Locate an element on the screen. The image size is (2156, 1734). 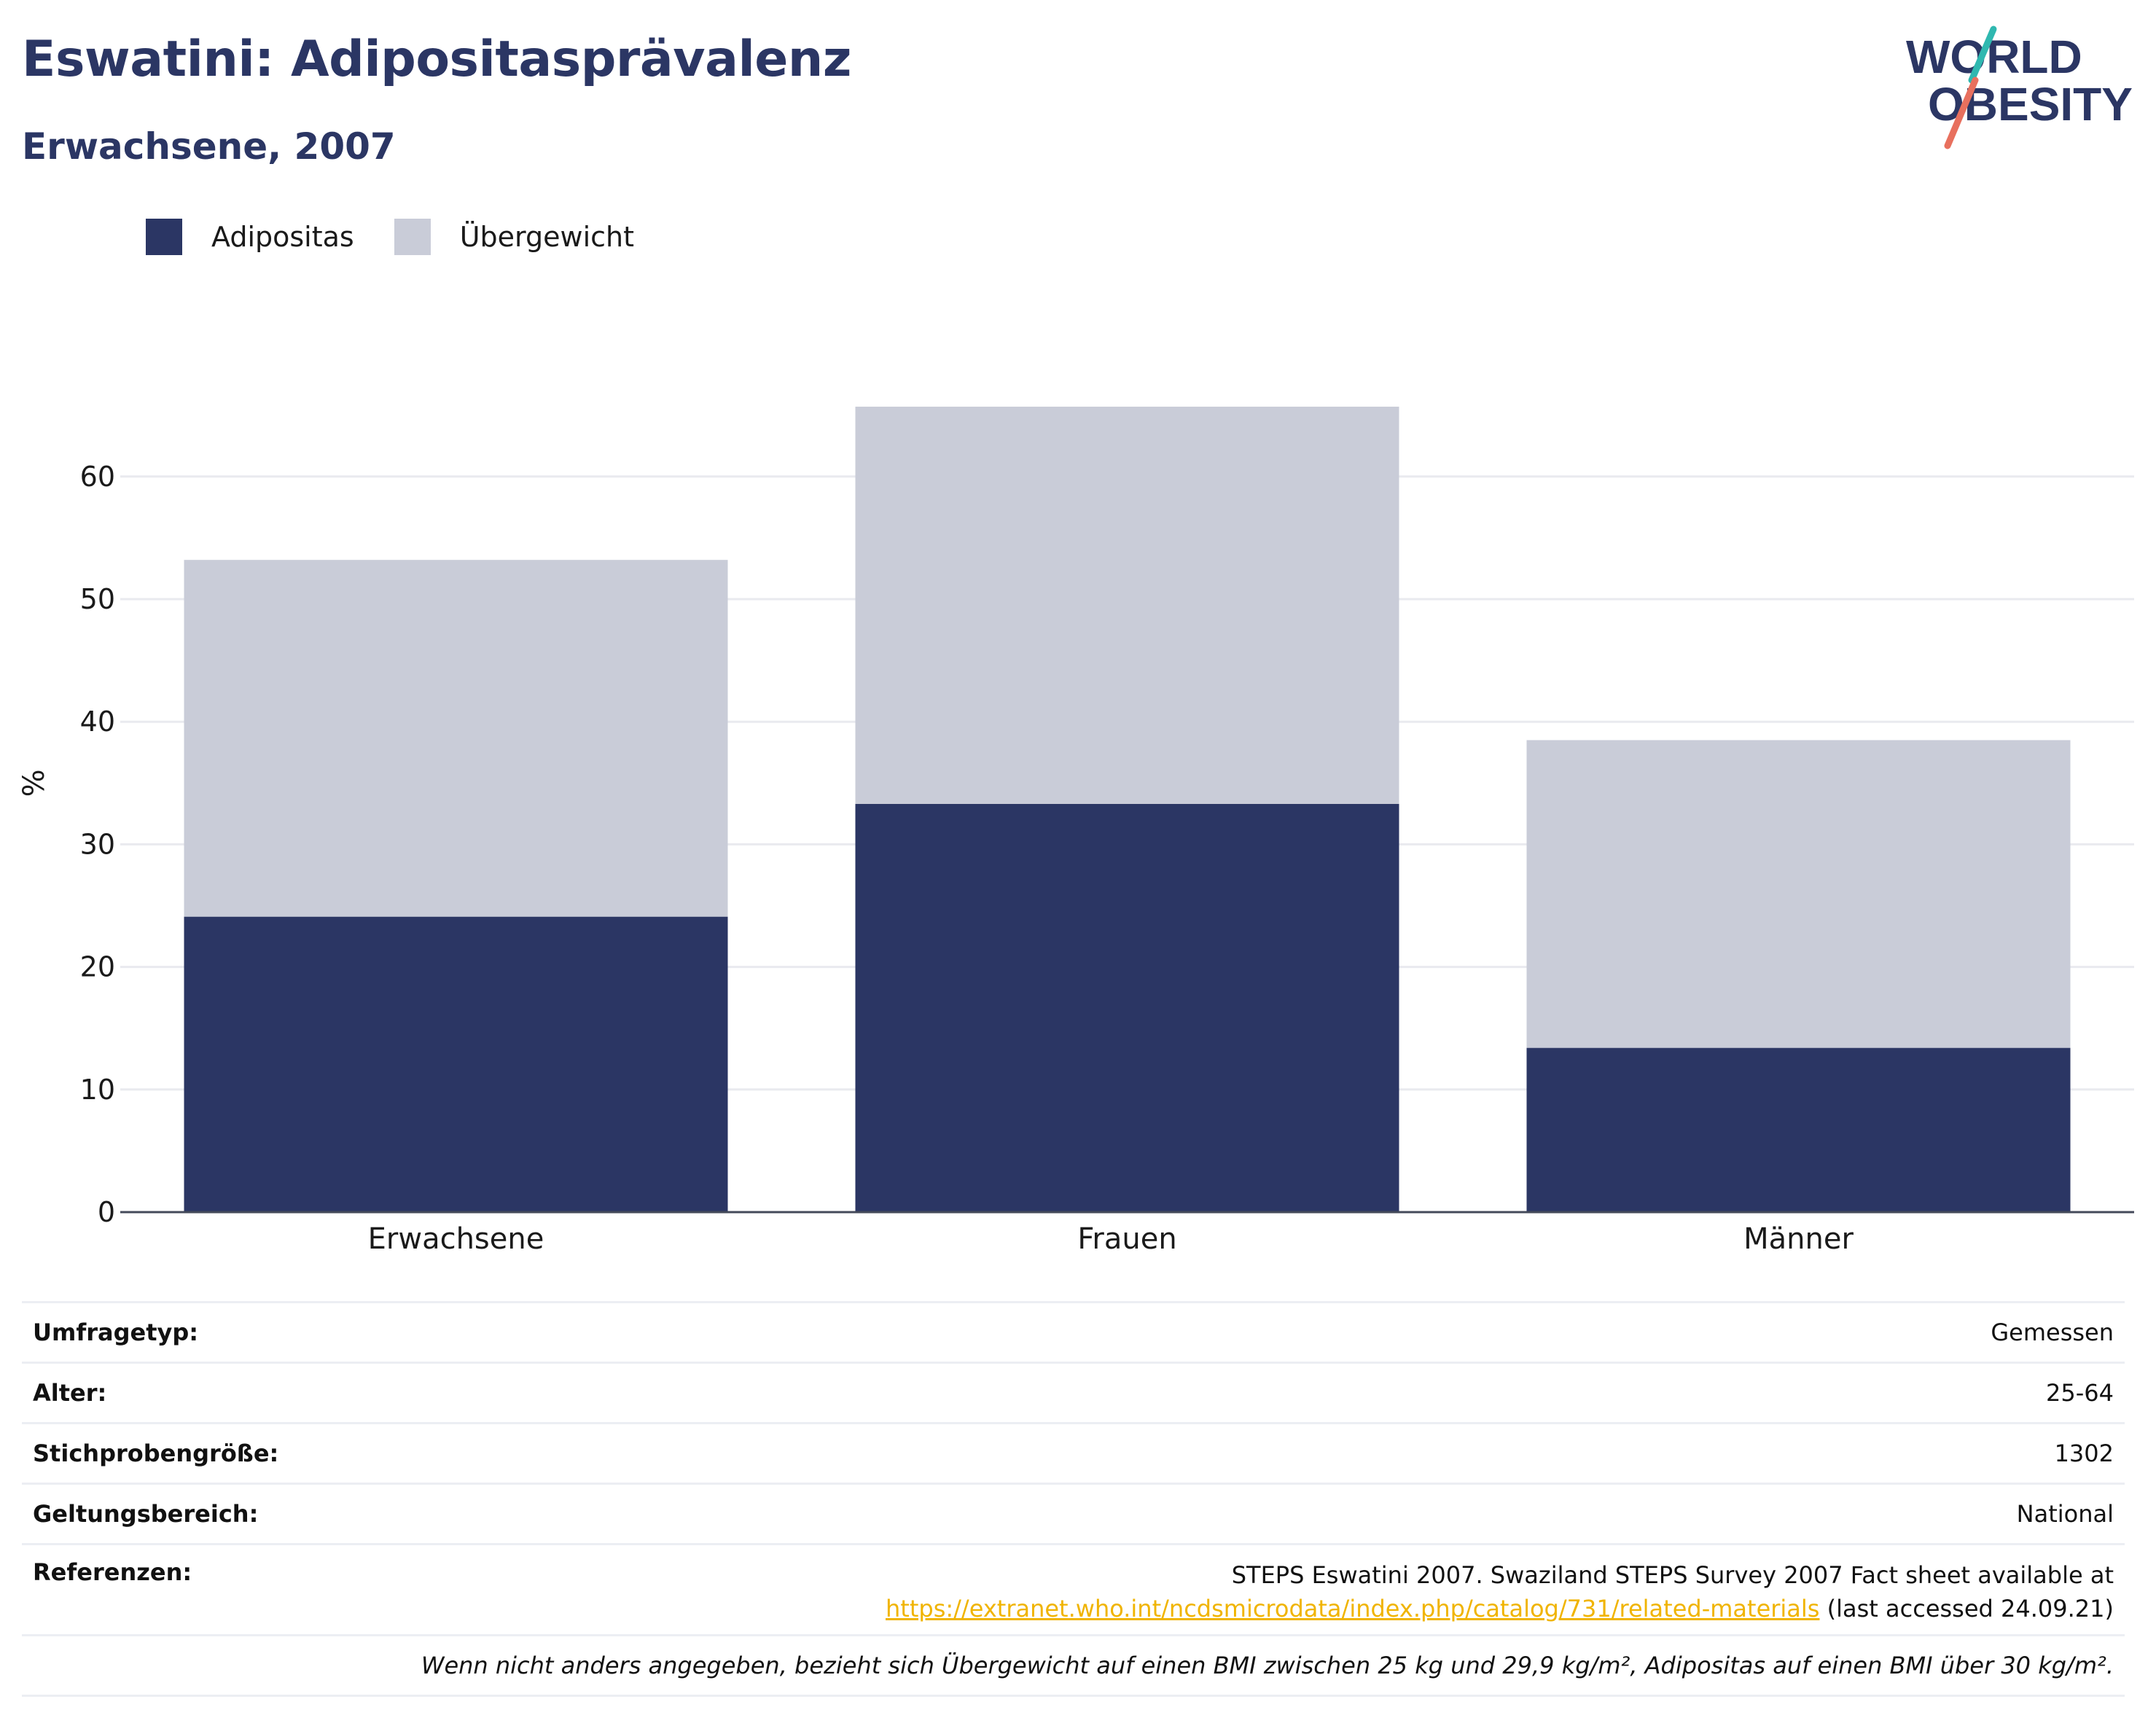
row-key: Umfragetyp: is located at coordinates (116, 1332).